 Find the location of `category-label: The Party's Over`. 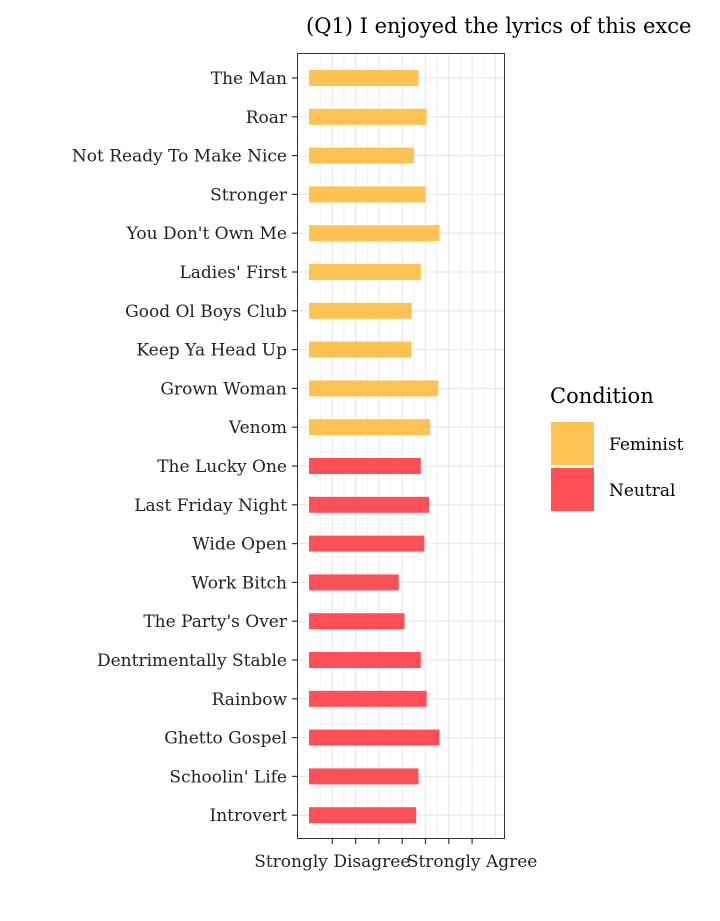

category-label: The Party's Over is located at coordinates (215, 622).